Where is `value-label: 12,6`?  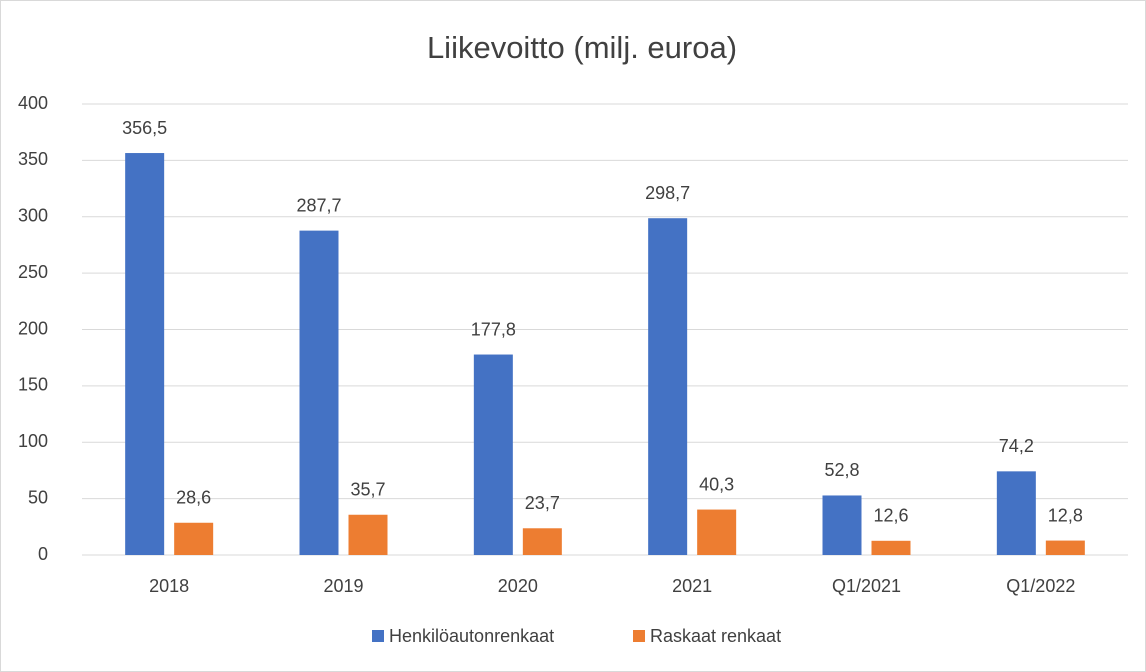 value-label: 12,6 is located at coordinates (890, 516).